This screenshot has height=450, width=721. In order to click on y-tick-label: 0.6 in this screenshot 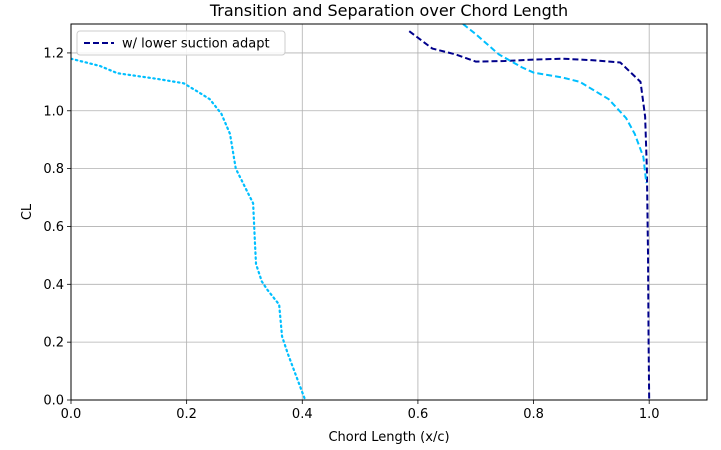, I will do `click(53, 227)`.